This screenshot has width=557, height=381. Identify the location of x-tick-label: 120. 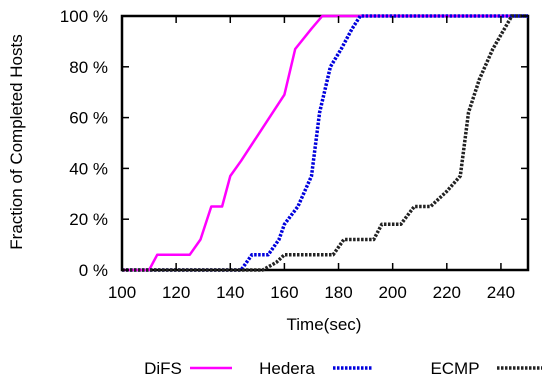
(176, 292).